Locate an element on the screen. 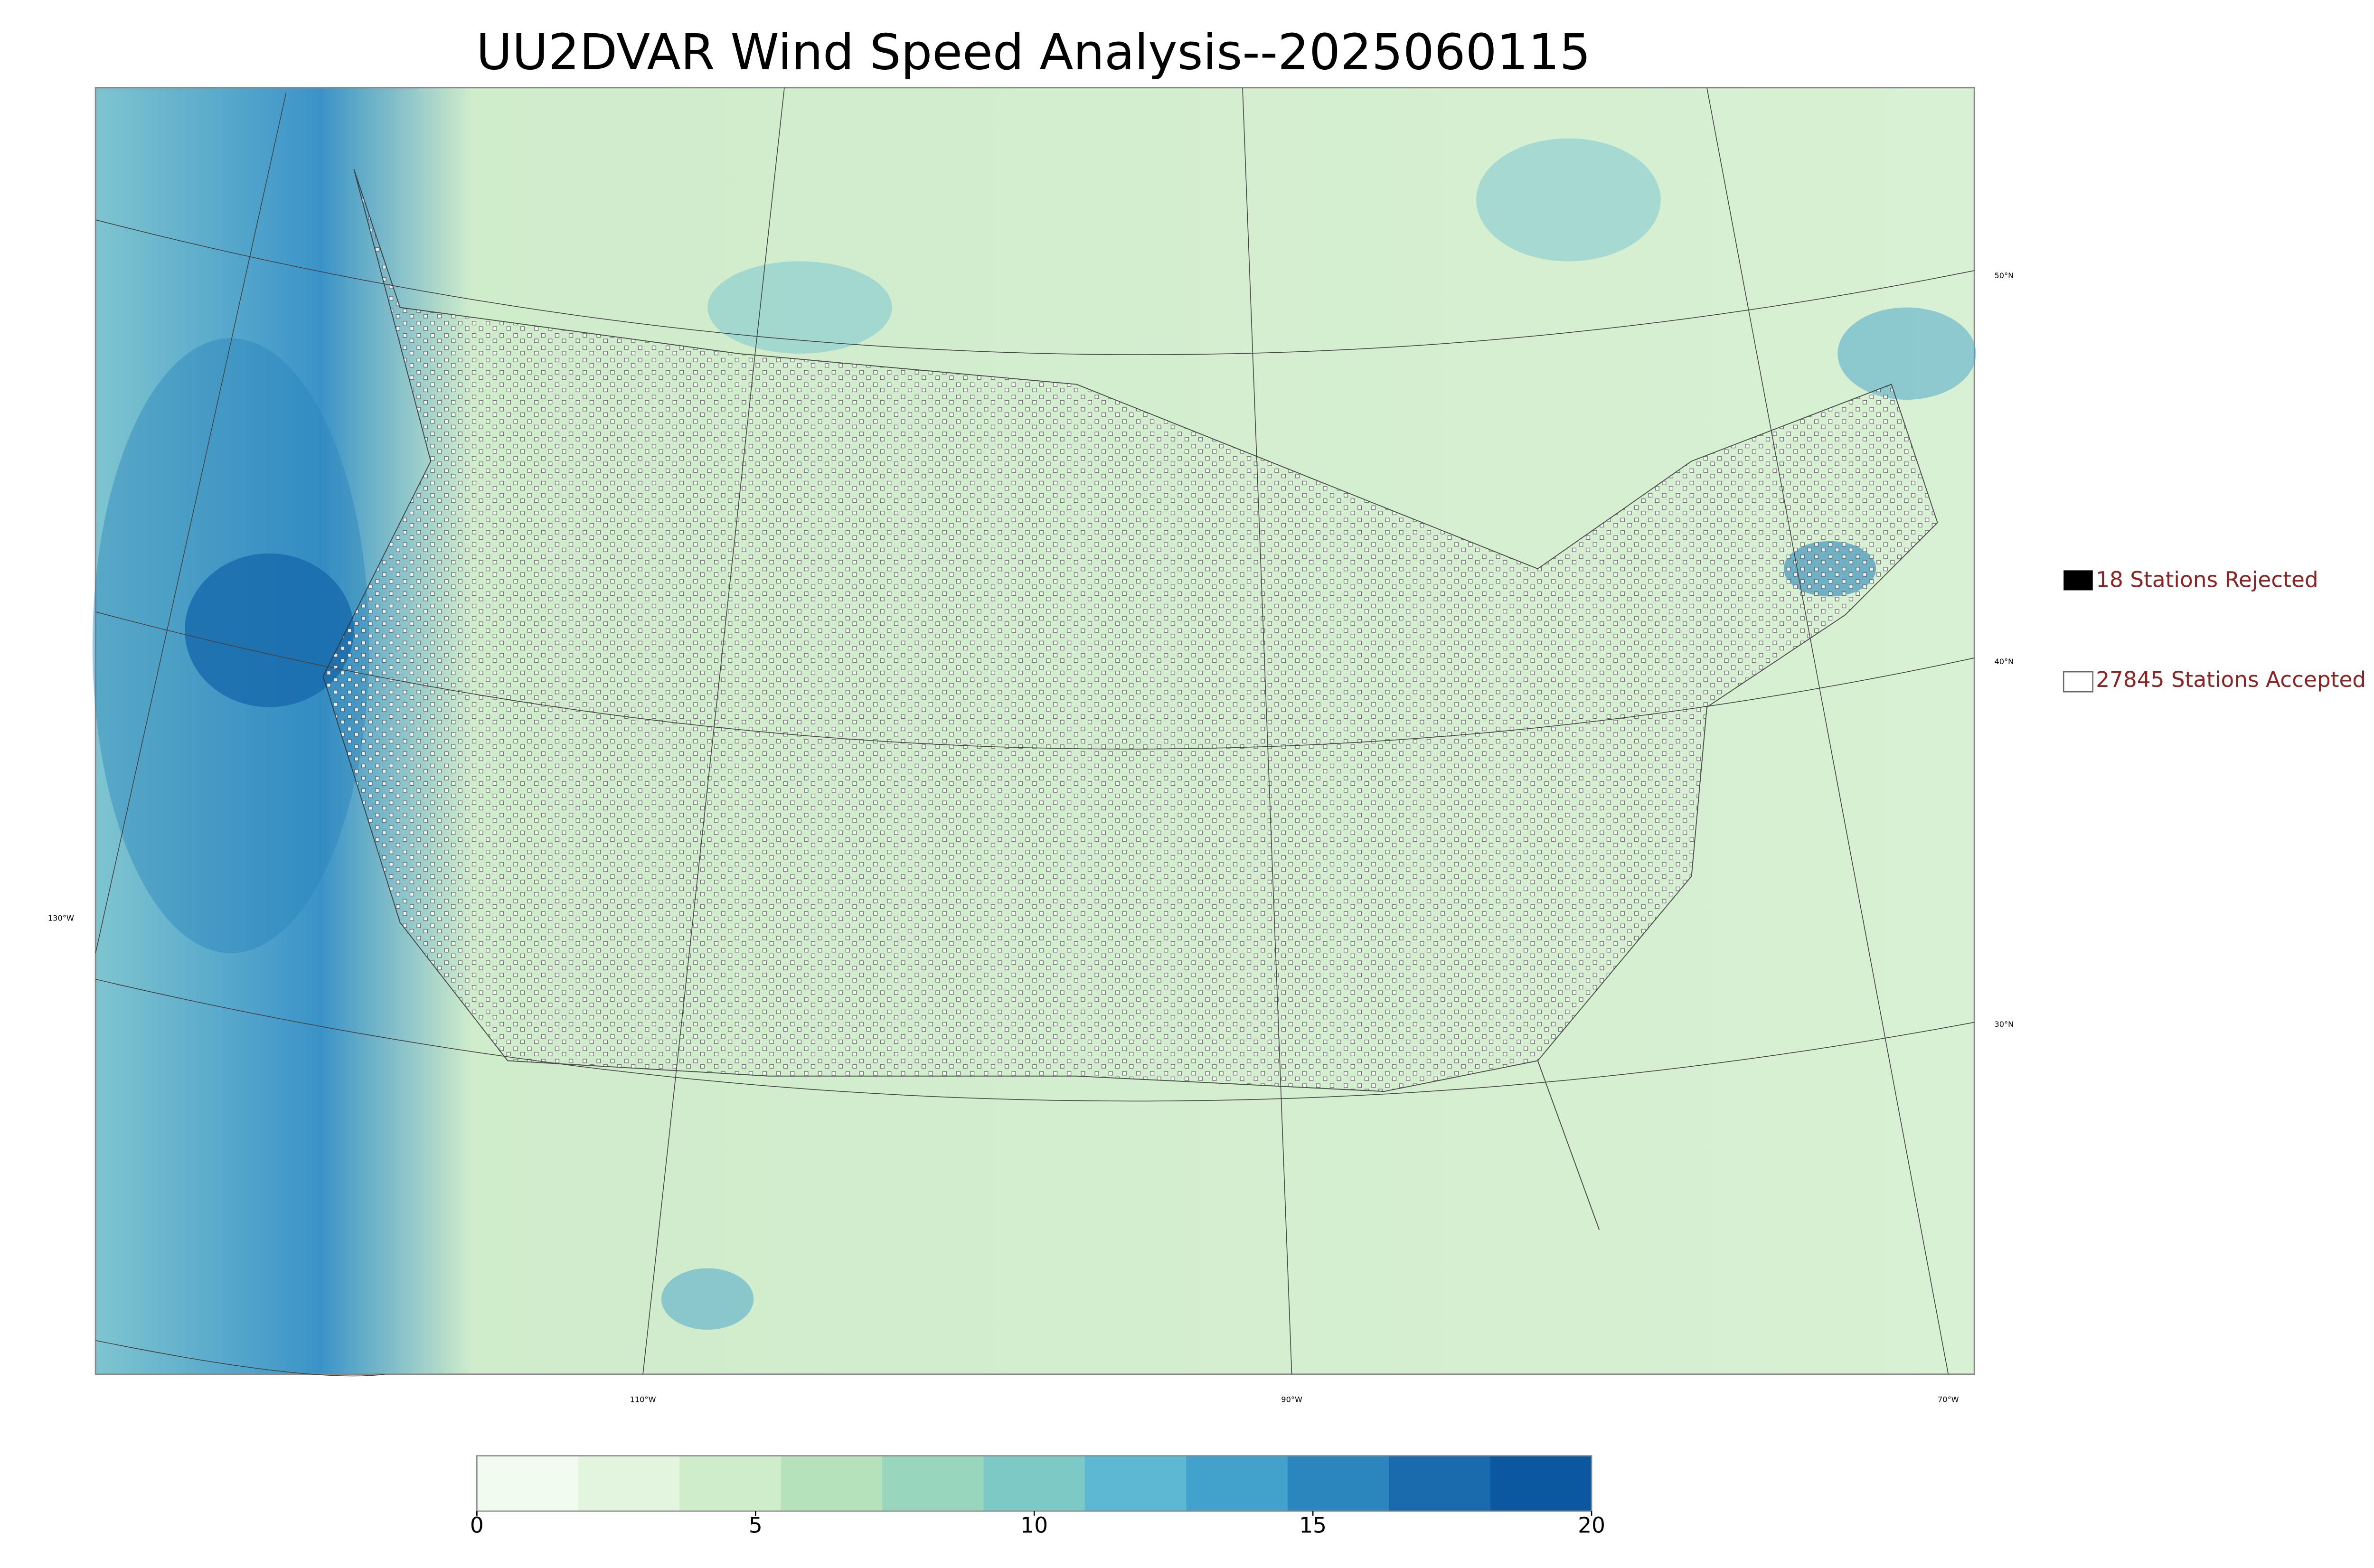 Image resolution: width=2374 pixels, height=1568 pixels. title: UU2DVAR Wind Speed Analysis--2025060115 is located at coordinates (1033, 52).